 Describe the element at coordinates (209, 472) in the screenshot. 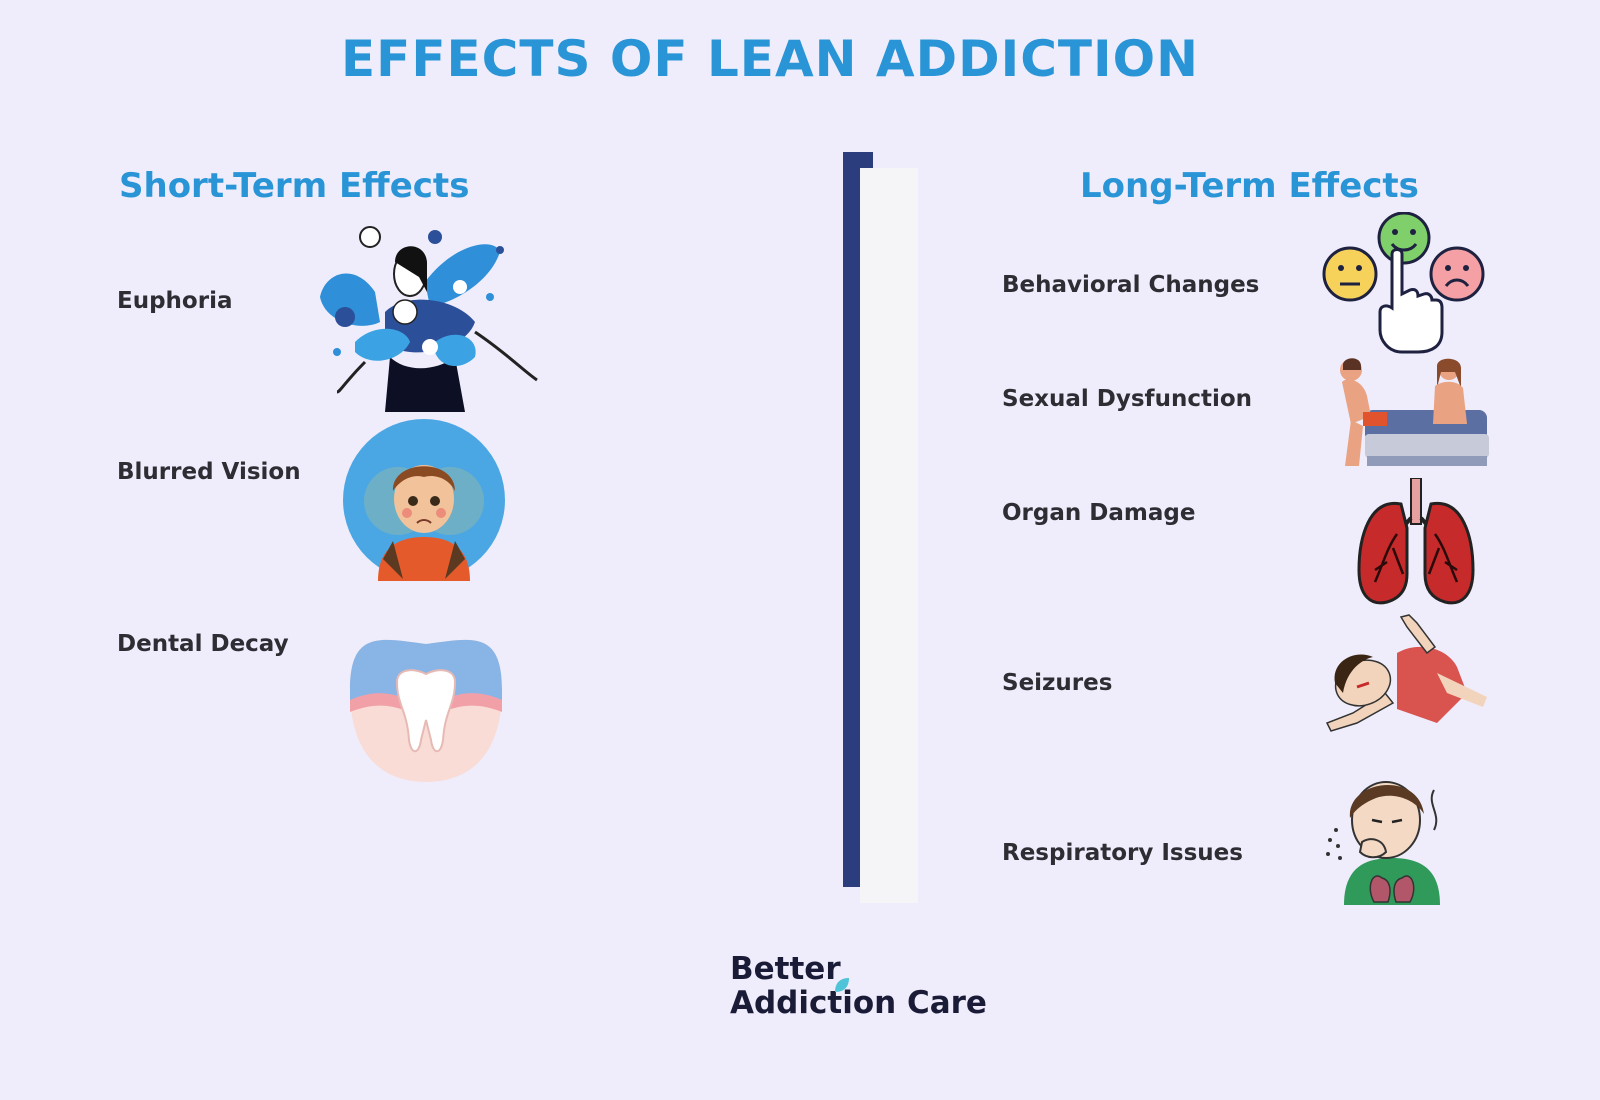

I see `short-term-item-blurred-vision: Blurred Vision` at that location.